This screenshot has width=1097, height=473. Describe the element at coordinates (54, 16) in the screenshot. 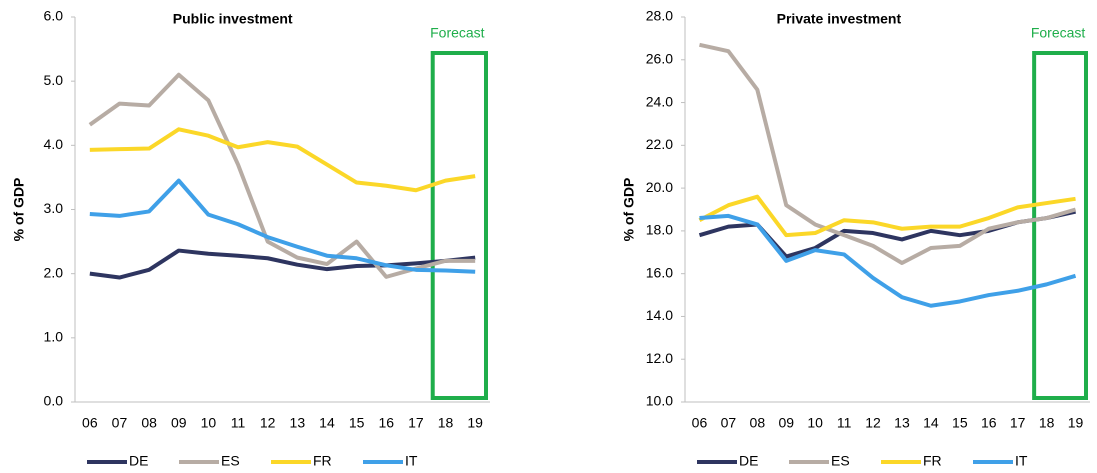

I see `y-tick-label: 6.0` at that location.